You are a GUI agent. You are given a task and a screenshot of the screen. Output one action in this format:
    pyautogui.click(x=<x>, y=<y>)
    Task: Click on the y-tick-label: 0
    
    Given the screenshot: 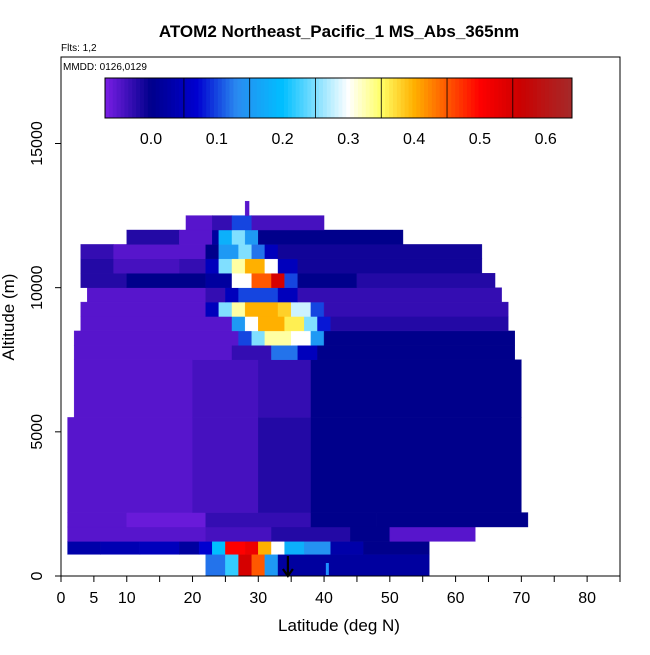 What is the action you would take?
    pyautogui.click(x=37, y=575)
    